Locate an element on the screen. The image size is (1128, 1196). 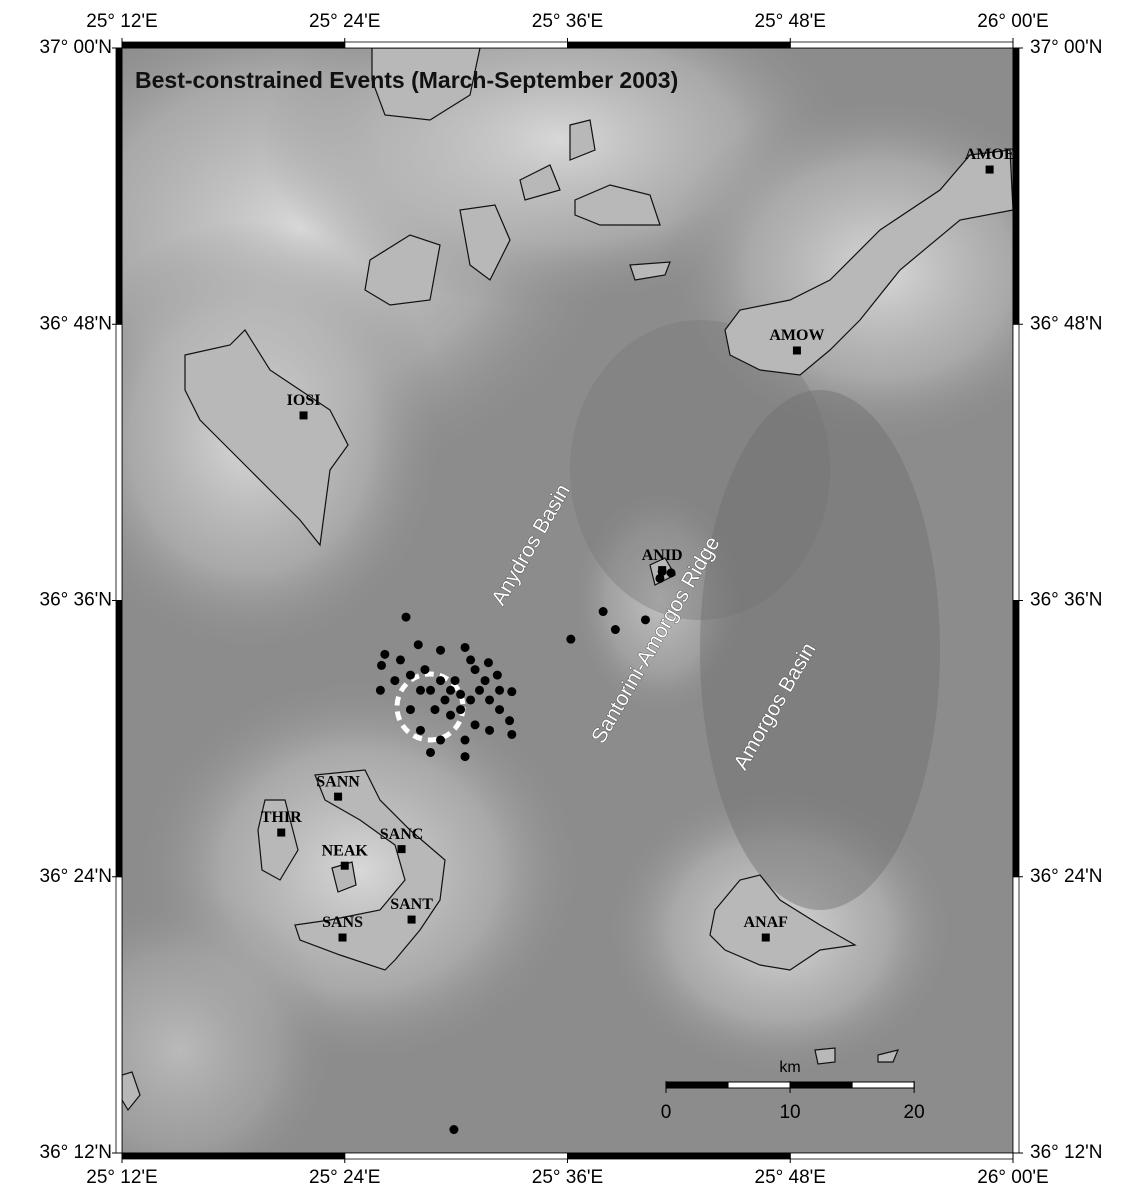
station-label: IOSI is located at coordinates (304, 400).